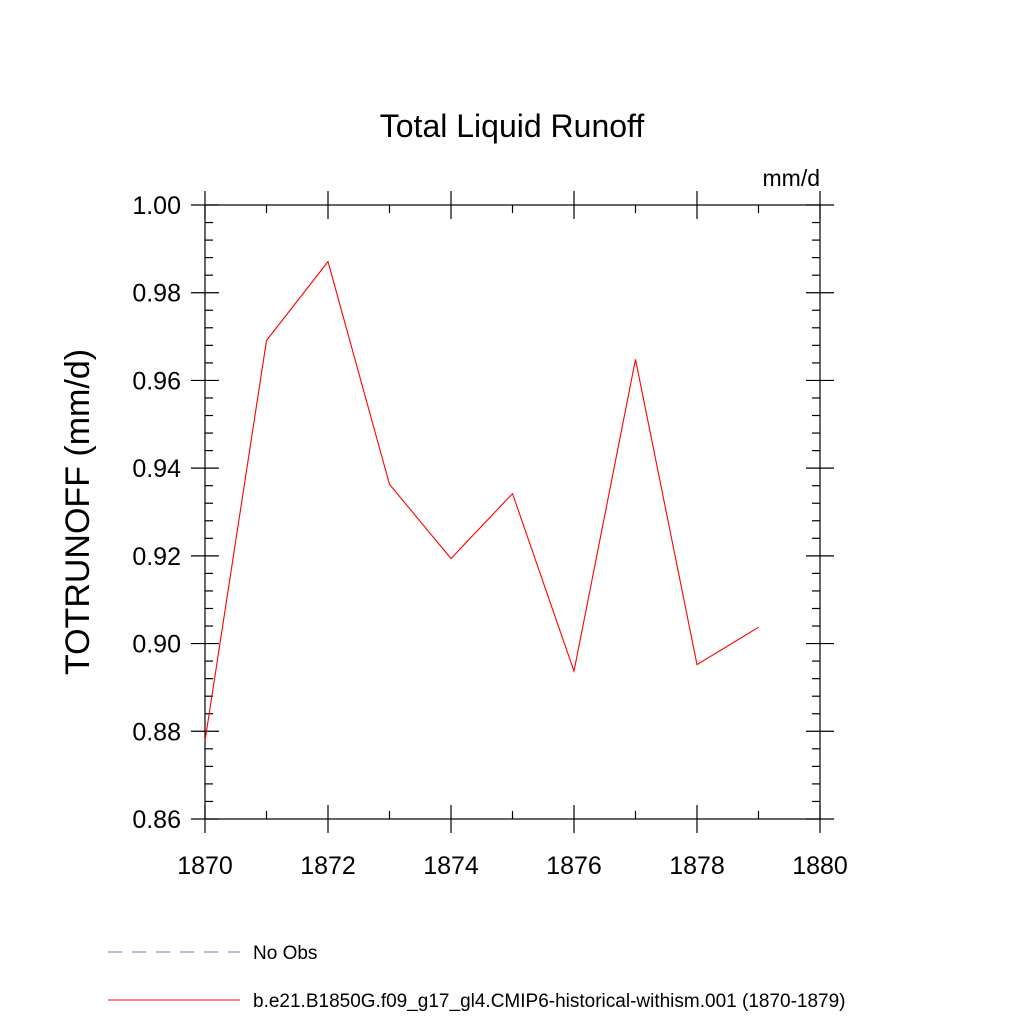 Image resolution: width=1024 pixels, height=1024 pixels. What do you see at coordinates (328, 866) in the screenshot?
I see `x-tick-label: 1872` at bounding box center [328, 866].